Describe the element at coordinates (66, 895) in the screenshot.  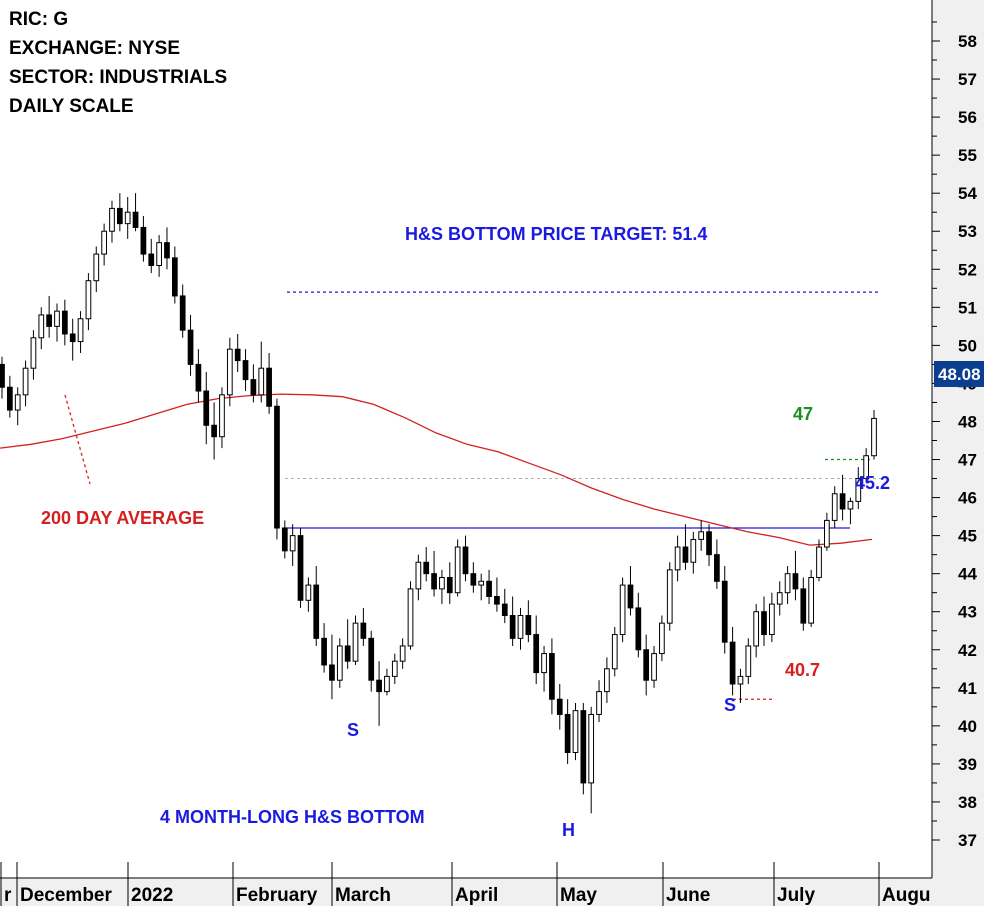
I see `x-tick-label: December` at that location.